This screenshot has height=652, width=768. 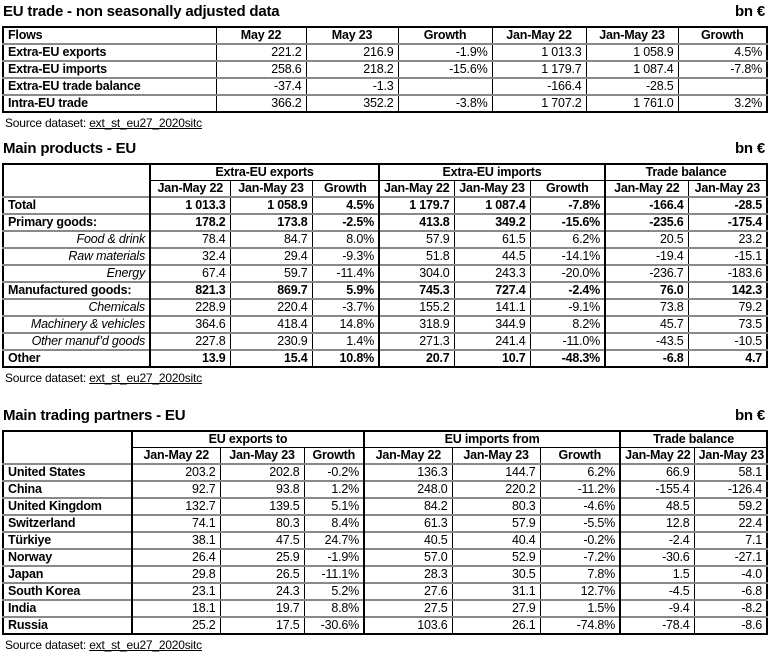 What do you see at coordinates (70, 148) in the screenshot?
I see `page-title: Main products - EU` at bounding box center [70, 148].